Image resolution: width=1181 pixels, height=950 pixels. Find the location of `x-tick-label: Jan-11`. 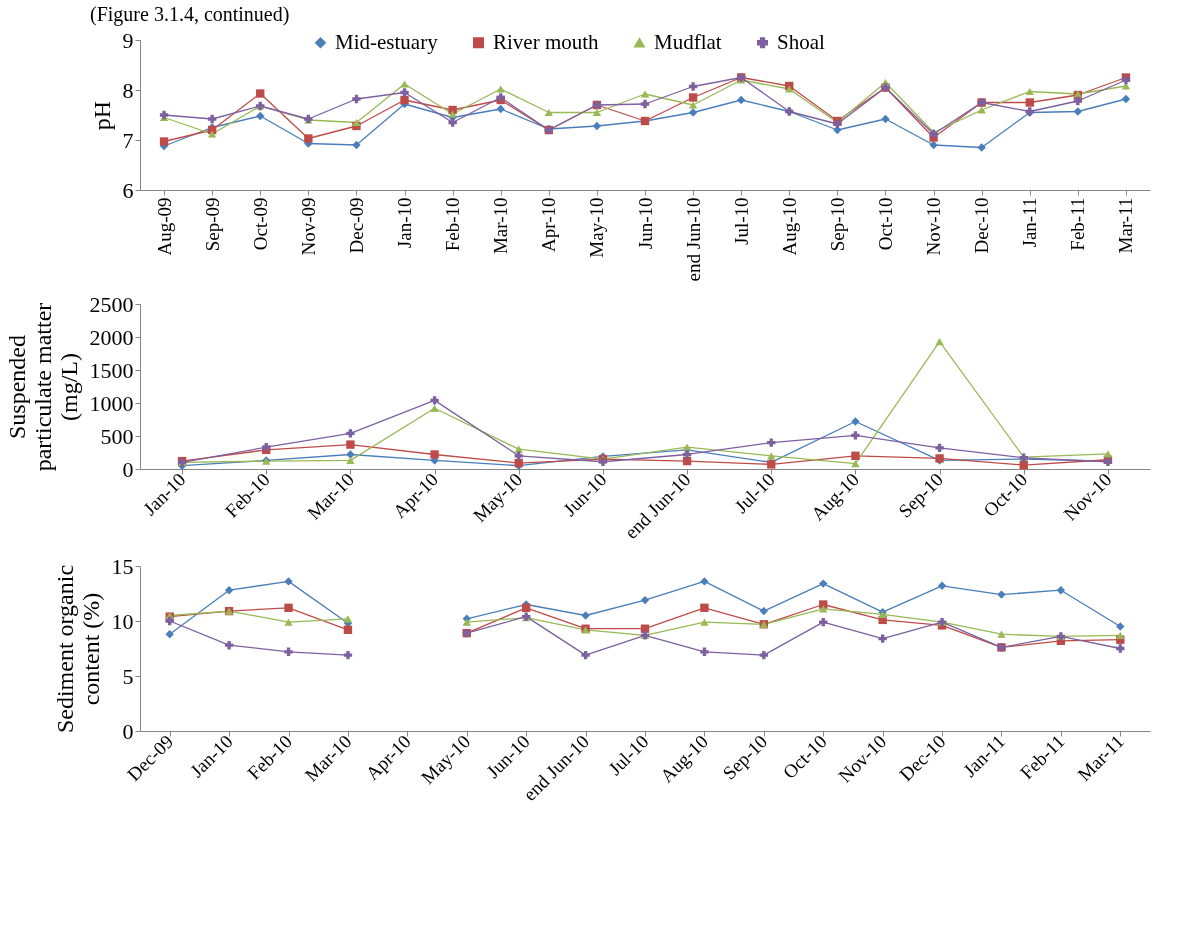

x-tick-label: Jan-11 is located at coordinates (1030, 222).